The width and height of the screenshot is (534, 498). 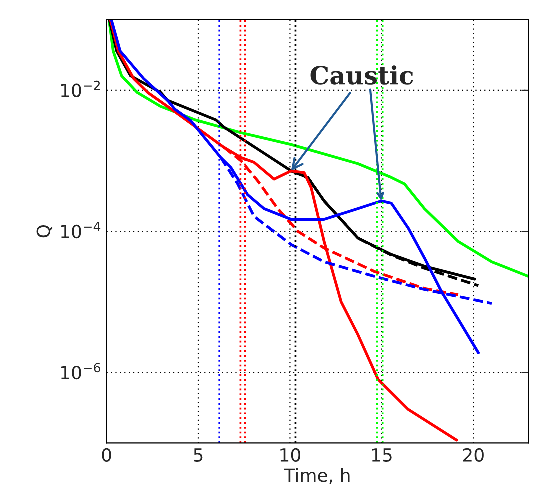 I want to click on x-tick-label: 15, so click(x=382, y=455).